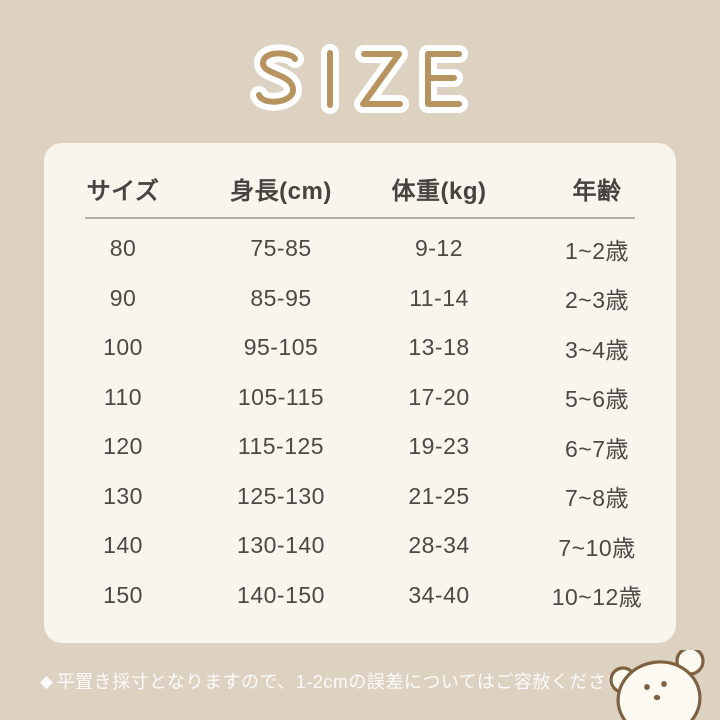 The height and width of the screenshot is (720, 720). Describe the element at coordinates (439, 495) in the screenshot. I see `table-cell: 21-25` at that location.